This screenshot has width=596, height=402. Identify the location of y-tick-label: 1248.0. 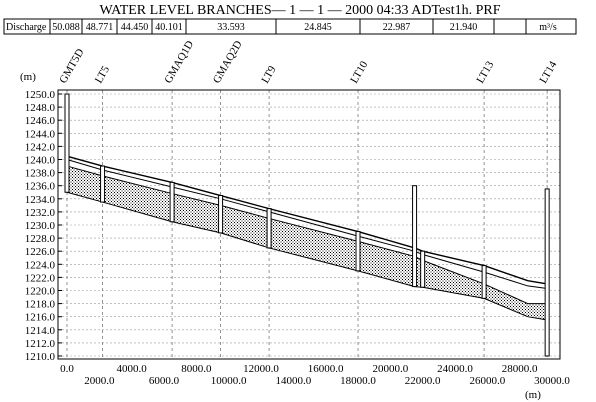
(40, 108).